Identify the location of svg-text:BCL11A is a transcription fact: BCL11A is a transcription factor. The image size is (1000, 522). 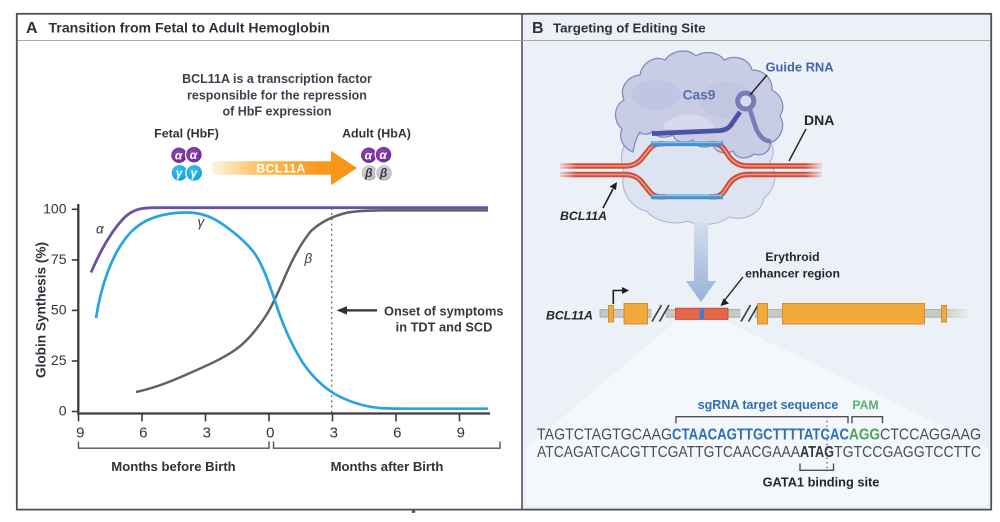
(277, 79).